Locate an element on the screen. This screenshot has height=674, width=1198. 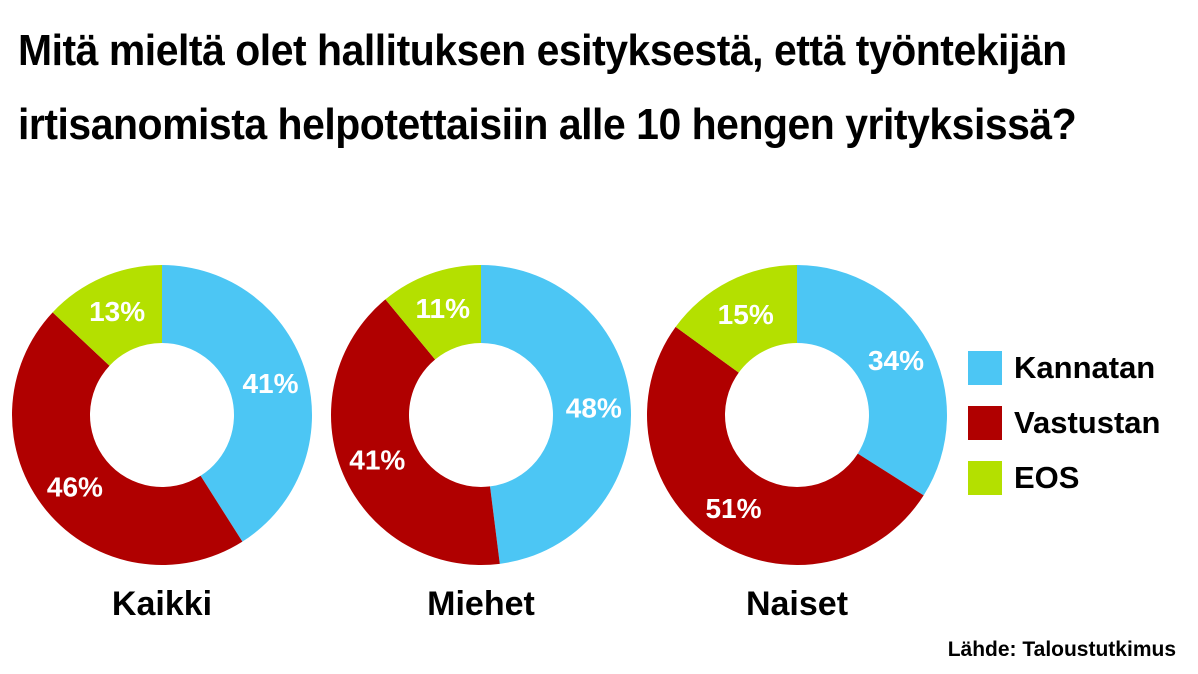
data-label-kaikki-vastustan: 46% is located at coordinates (75, 487).